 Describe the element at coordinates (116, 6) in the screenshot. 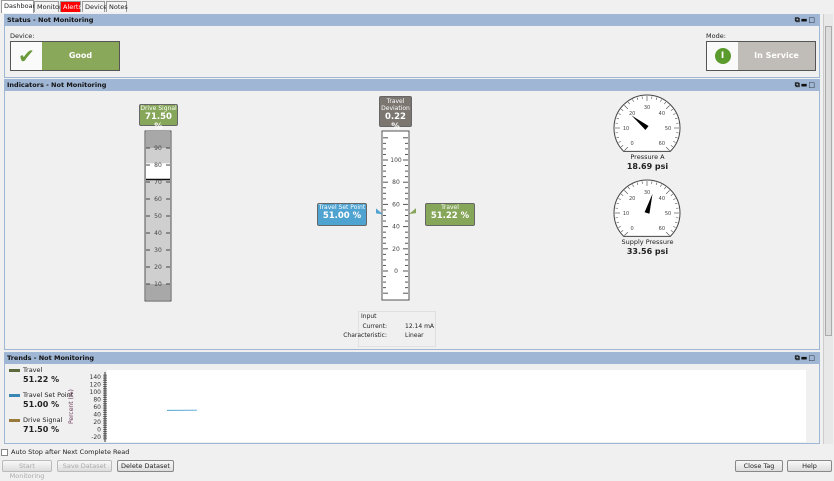

I see `tab-notes: Notes` at that location.